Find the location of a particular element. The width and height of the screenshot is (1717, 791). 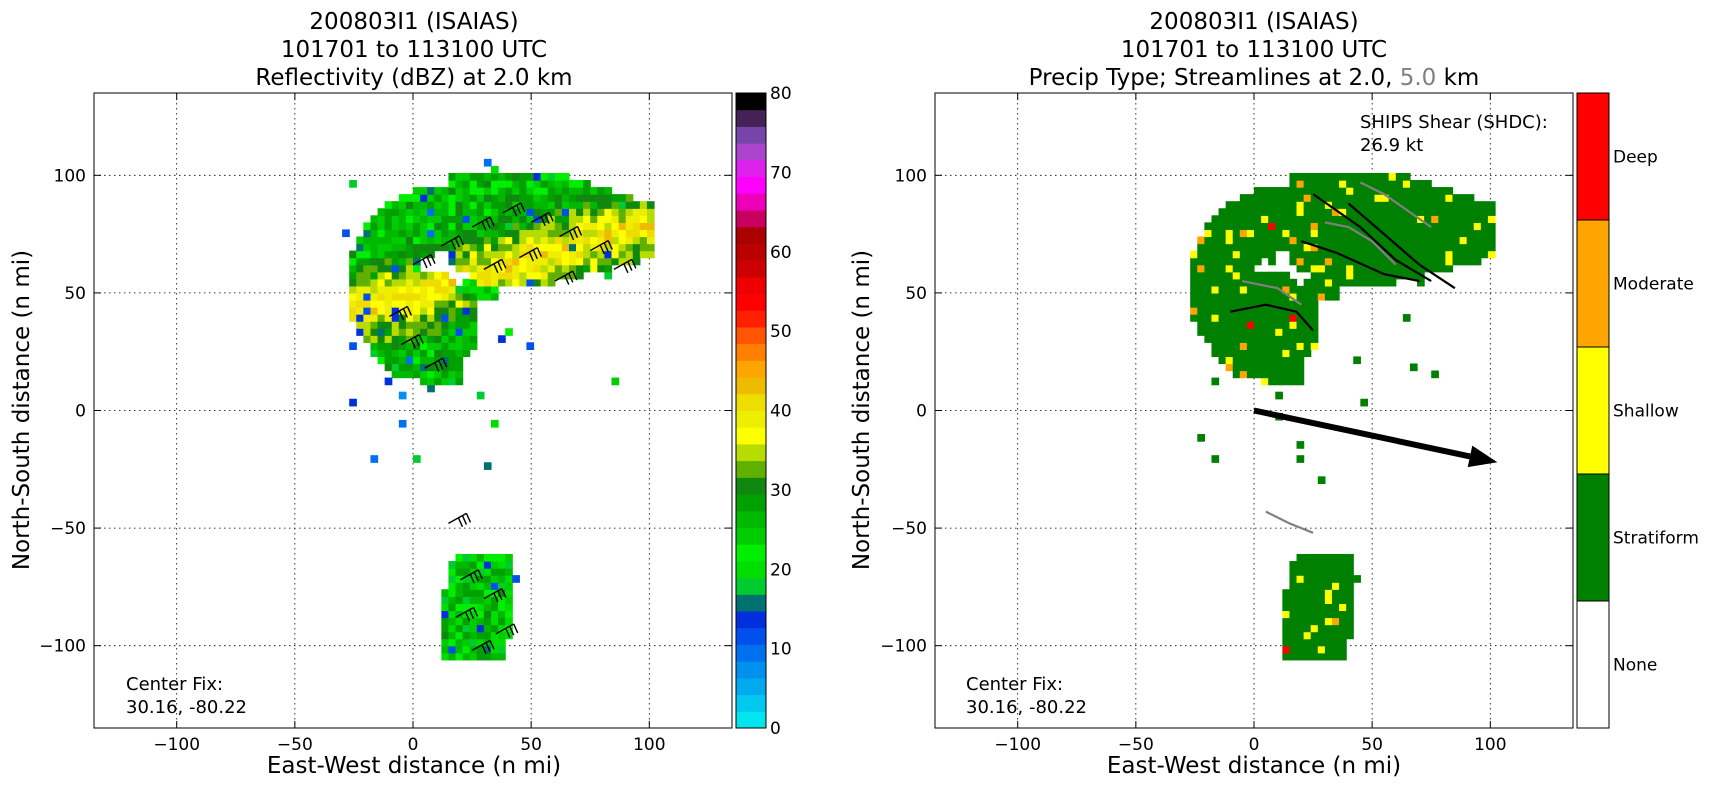

wind-barb-feather is located at coordinates (484, 649).